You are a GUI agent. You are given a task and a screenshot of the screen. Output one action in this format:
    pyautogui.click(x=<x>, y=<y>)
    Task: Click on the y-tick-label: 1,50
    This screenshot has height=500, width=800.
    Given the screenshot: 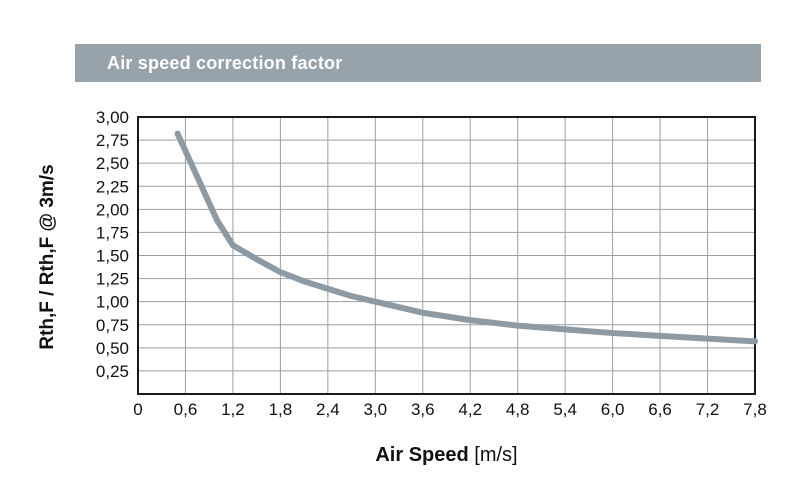 What is the action you would take?
    pyautogui.click(x=112, y=256)
    